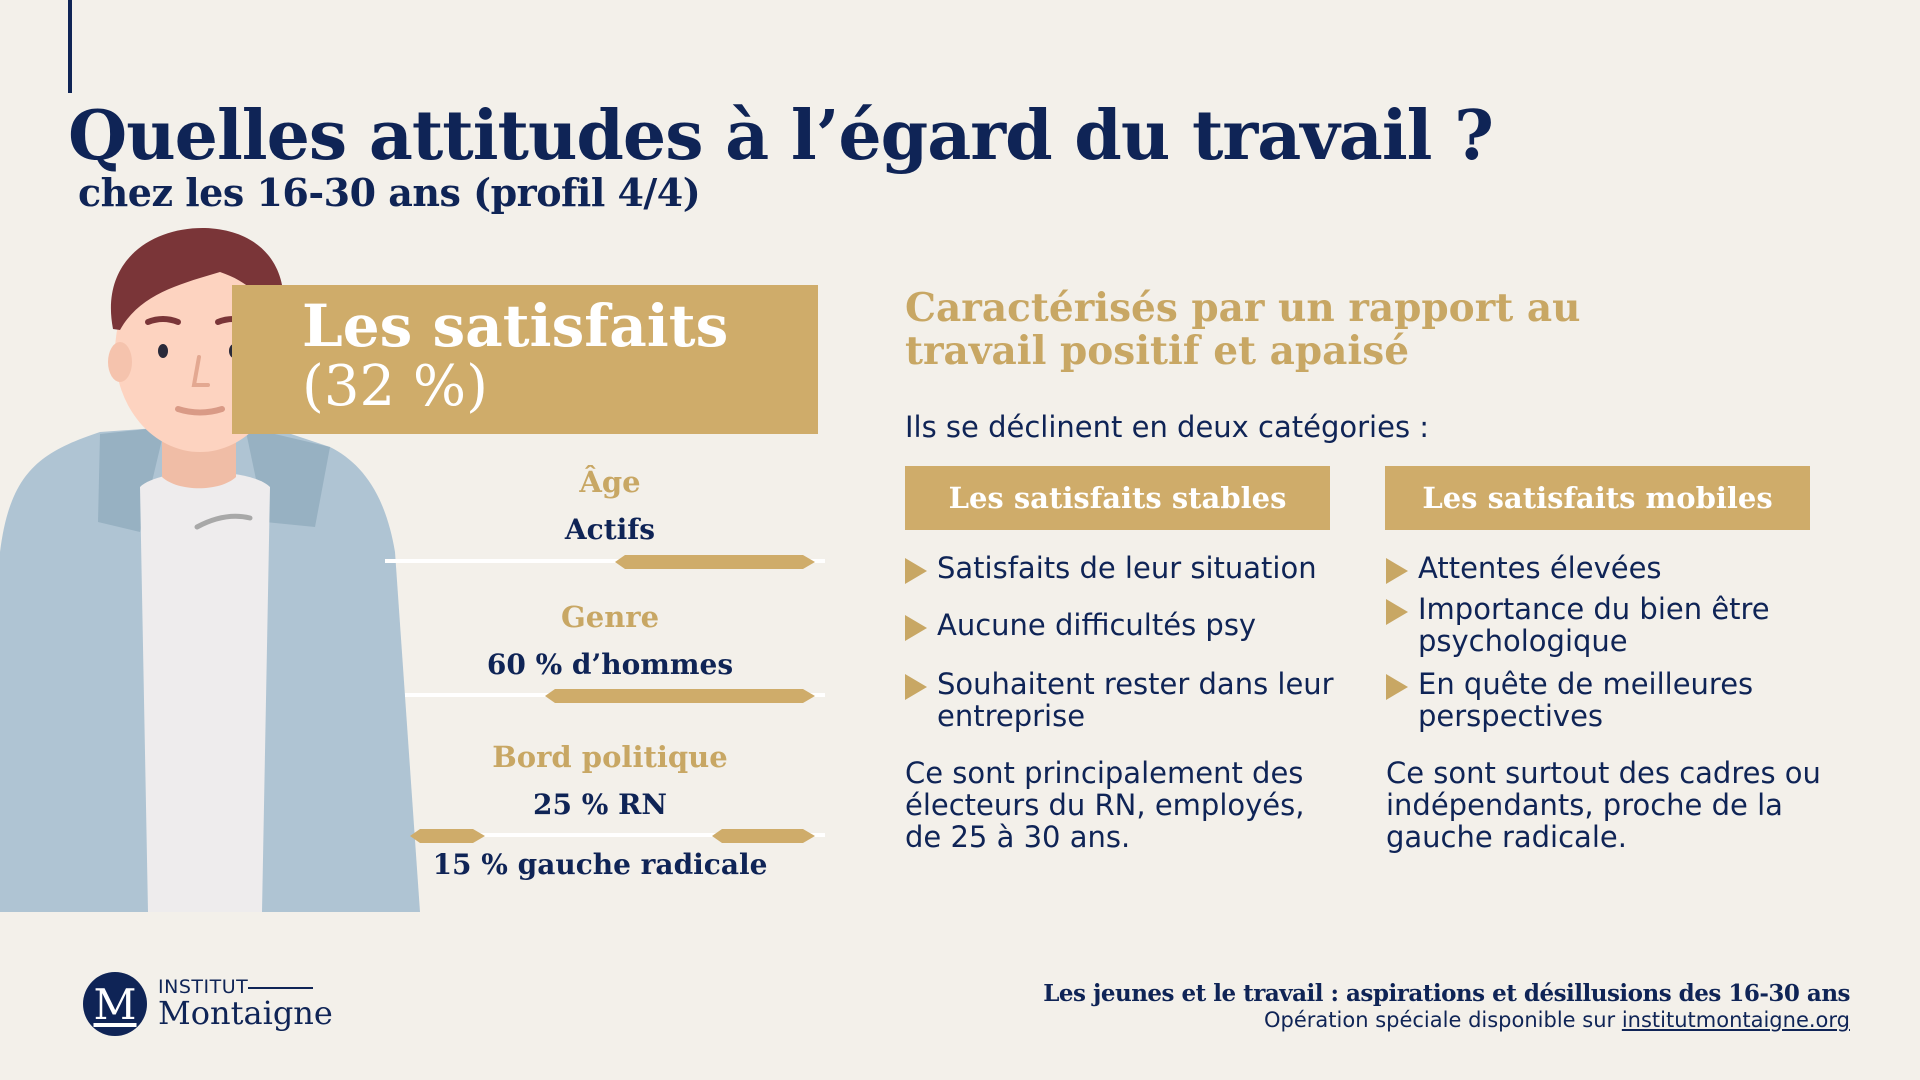 This screenshot has height=1080, width=1920. What do you see at coordinates (131, 479) in the screenshot?
I see `person-lapel-left` at bounding box center [131, 479].